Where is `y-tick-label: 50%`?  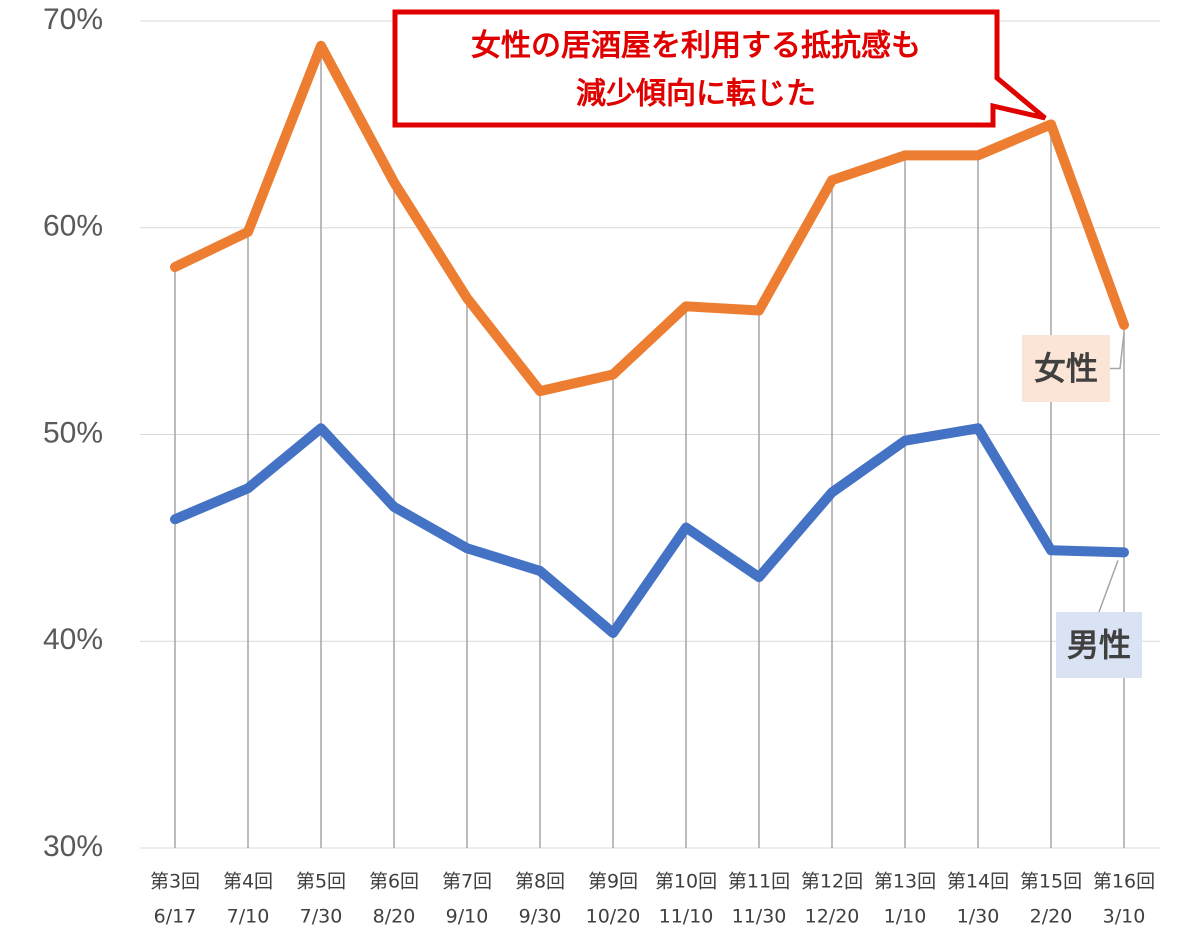
y-tick-label: 50% is located at coordinates (73, 432).